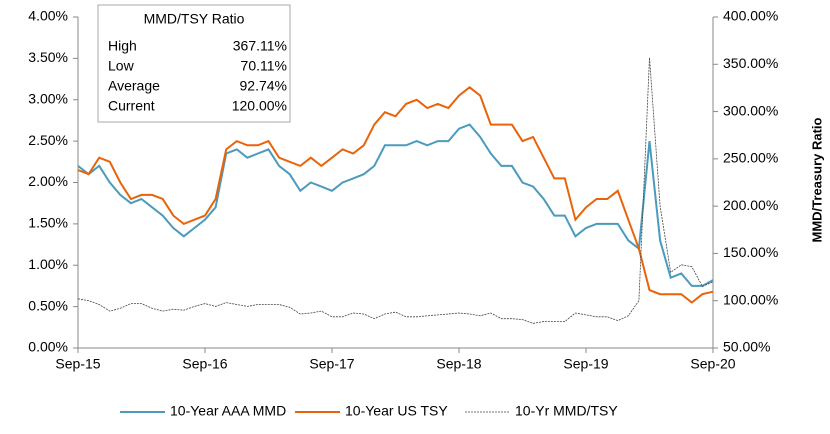 The image size is (830, 434). What do you see at coordinates (263, 86) in the screenshot?
I see `box-value: 92.74%` at bounding box center [263, 86].